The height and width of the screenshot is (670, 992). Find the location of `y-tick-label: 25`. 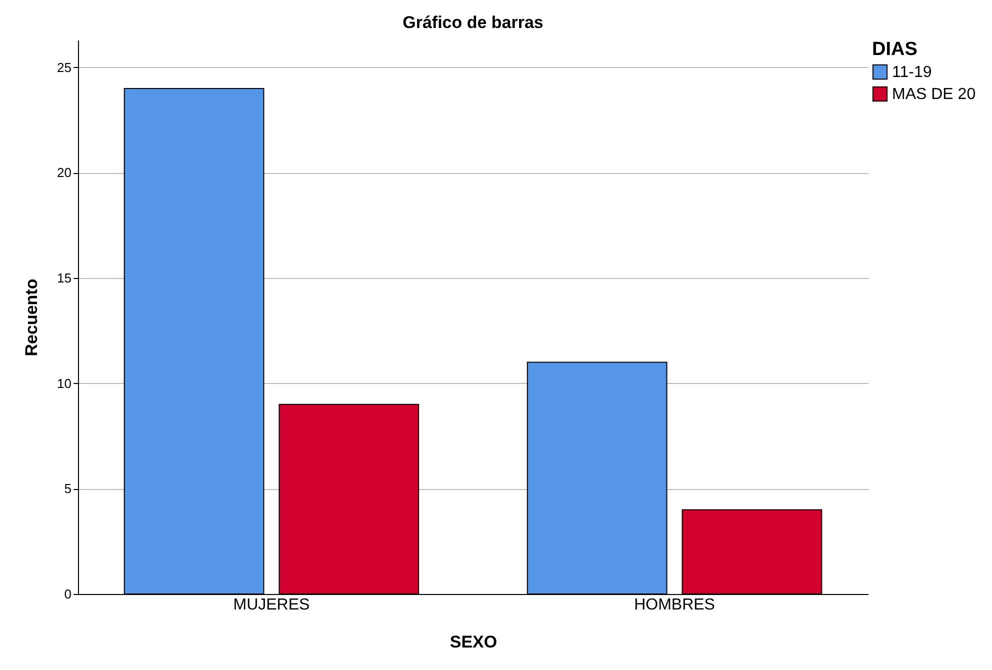

y-tick-label: 25 is located at coordinates (64, 67).